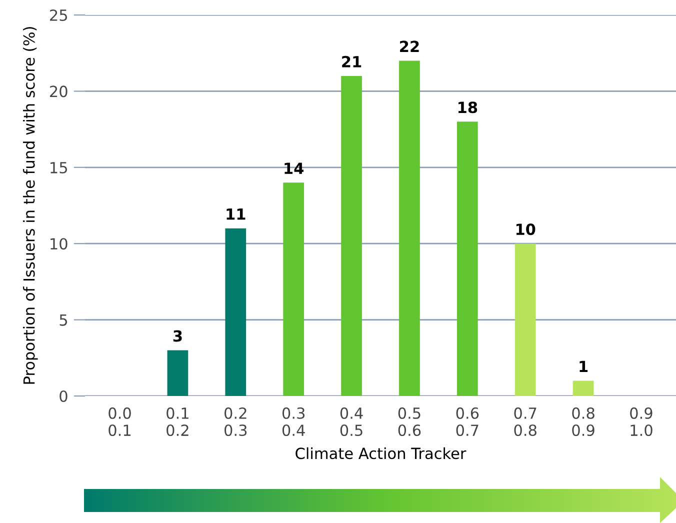 Image resolution: width=676 pixels, height=523 pixels. Describe the element at coordinates (63, 320) in the screenshot. I see `y-tick-label: 5` at that location.